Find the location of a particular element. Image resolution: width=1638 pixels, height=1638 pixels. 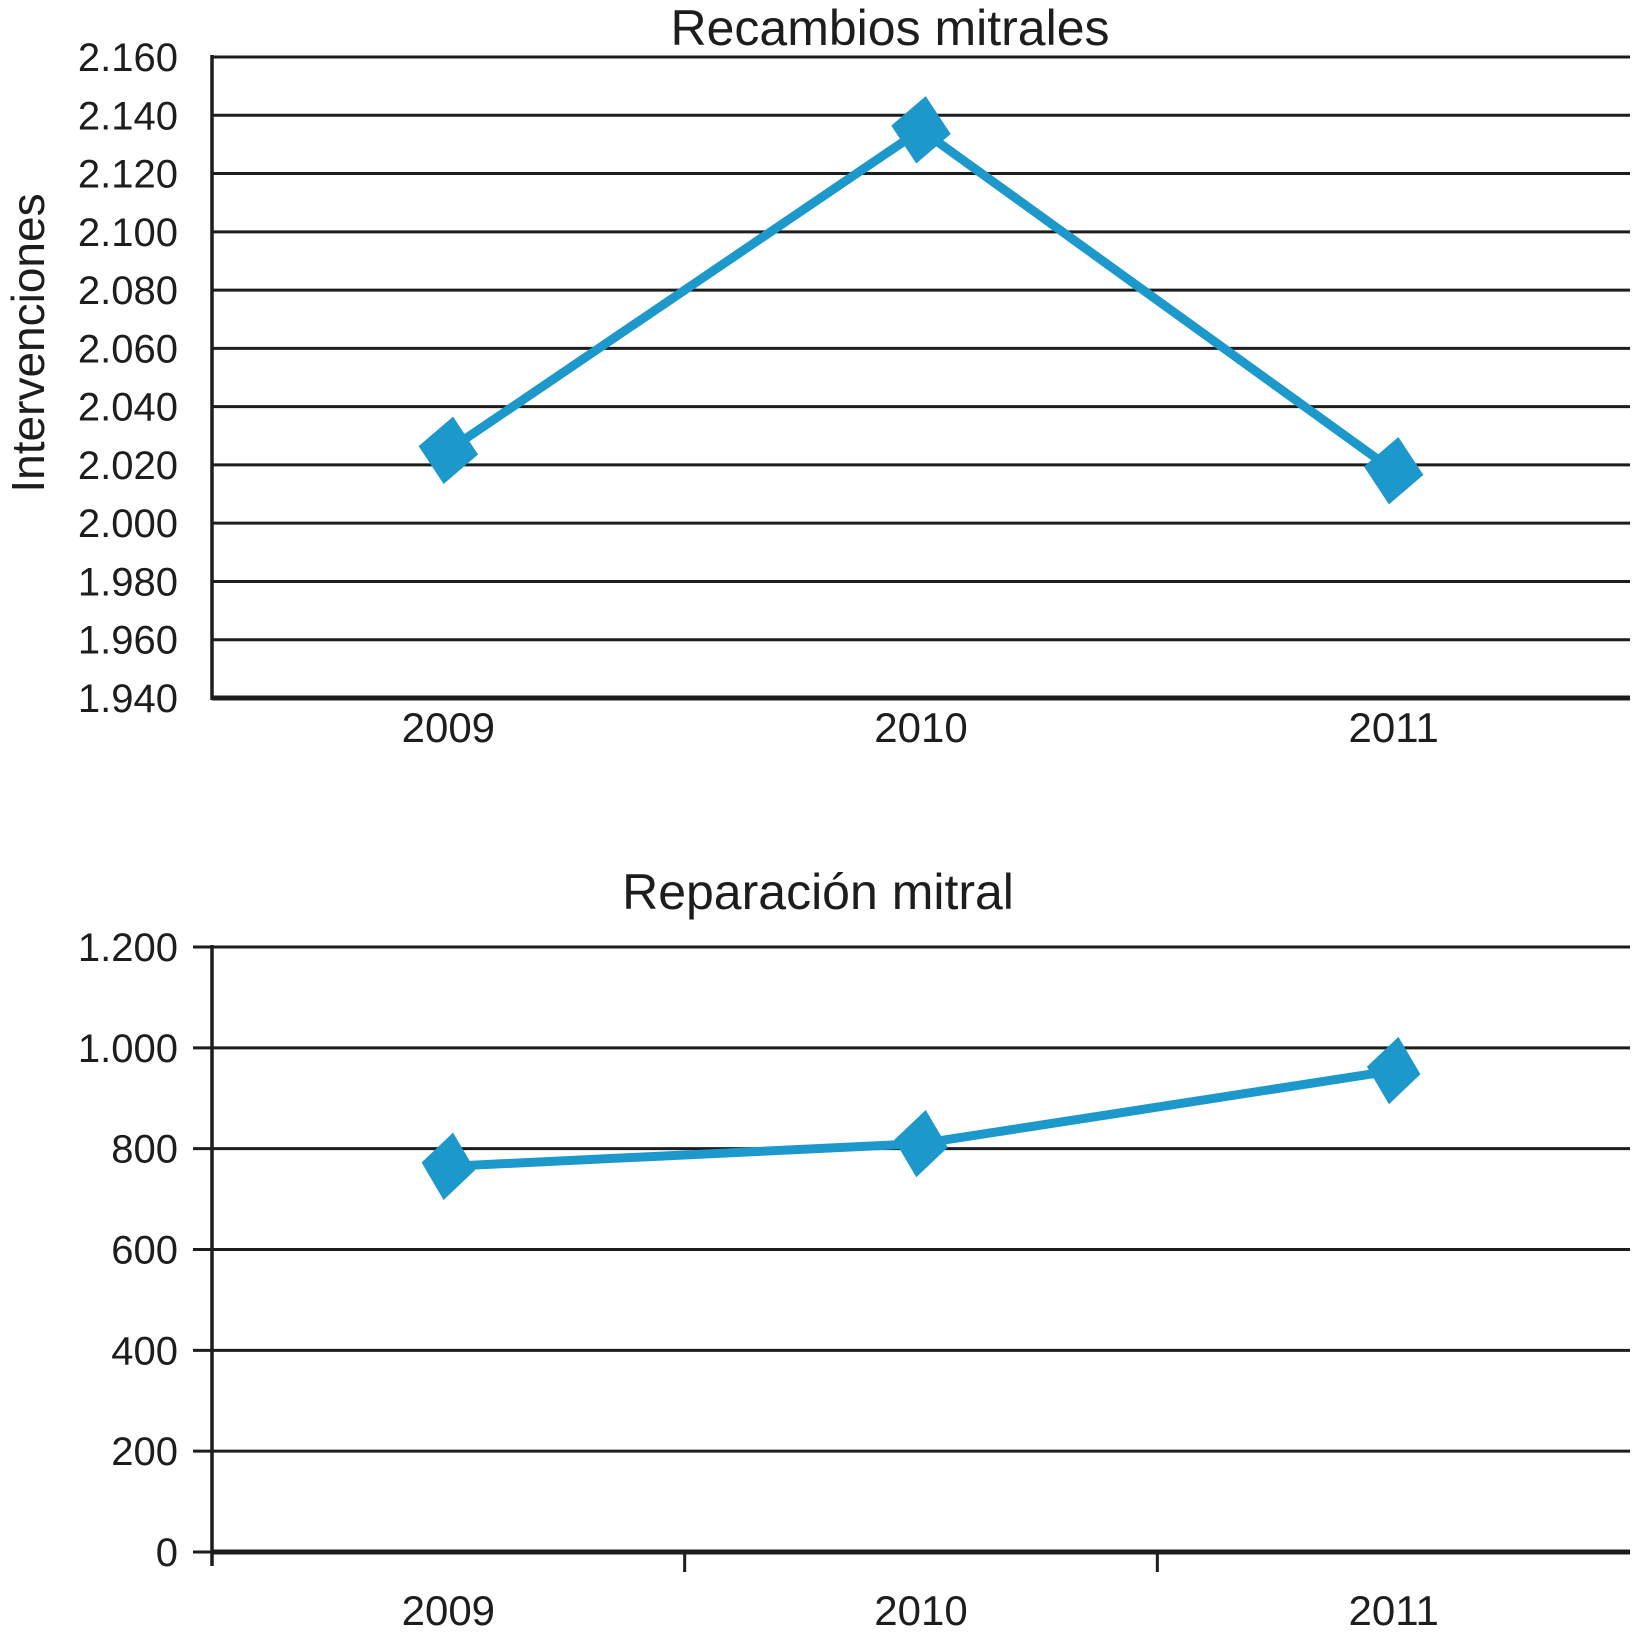

chart-title: Reparación mitral is located at coordinates (818, 892).